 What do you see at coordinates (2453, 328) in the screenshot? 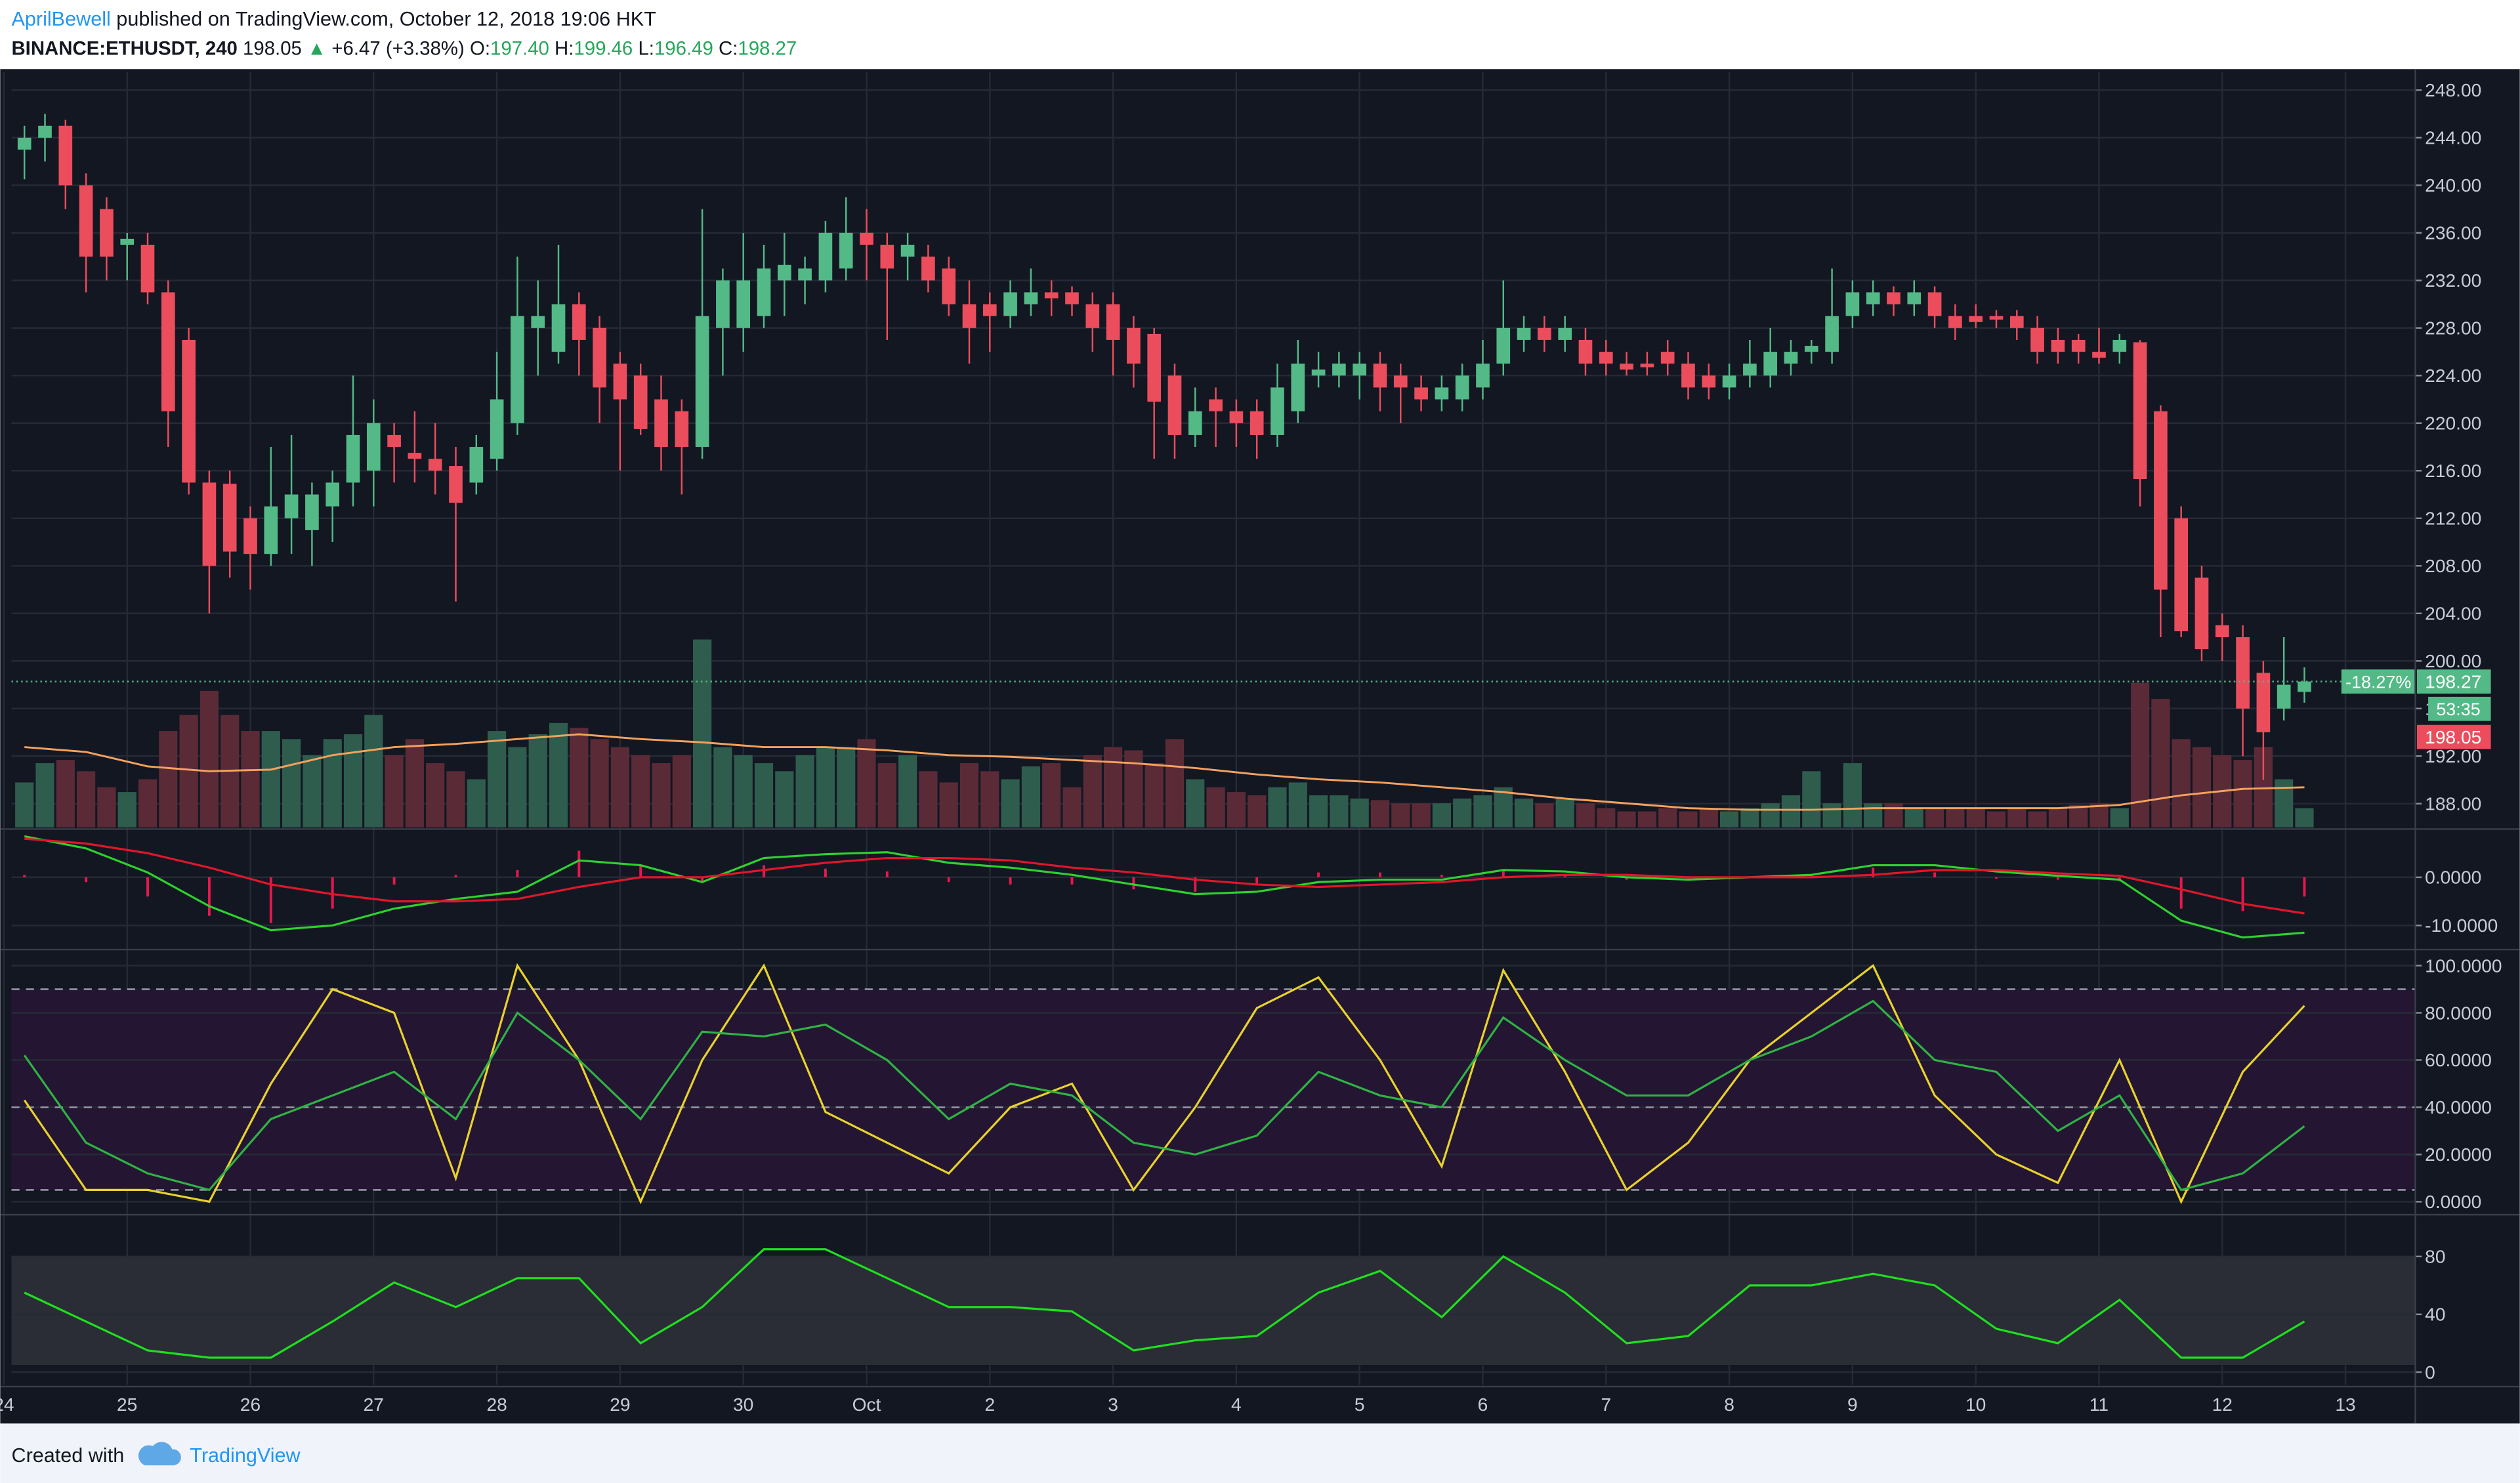
I see `y-tick-label: 228.00` at bounding box center [2453, 328].